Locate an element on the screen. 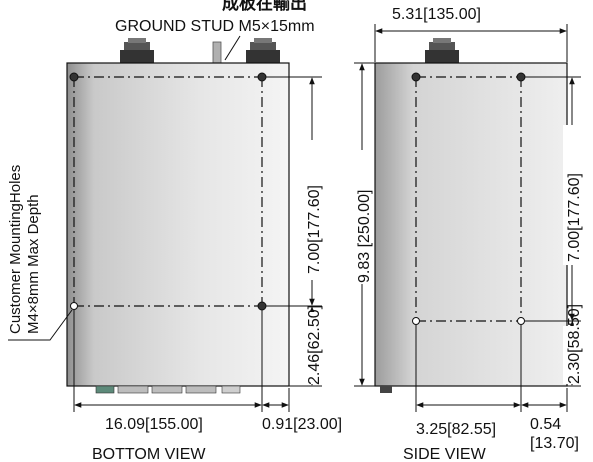 The height and width of the screenshot is (462, 593). bottom-view-caption: BOTTOM VIEW is located at coordinates (149, 454).